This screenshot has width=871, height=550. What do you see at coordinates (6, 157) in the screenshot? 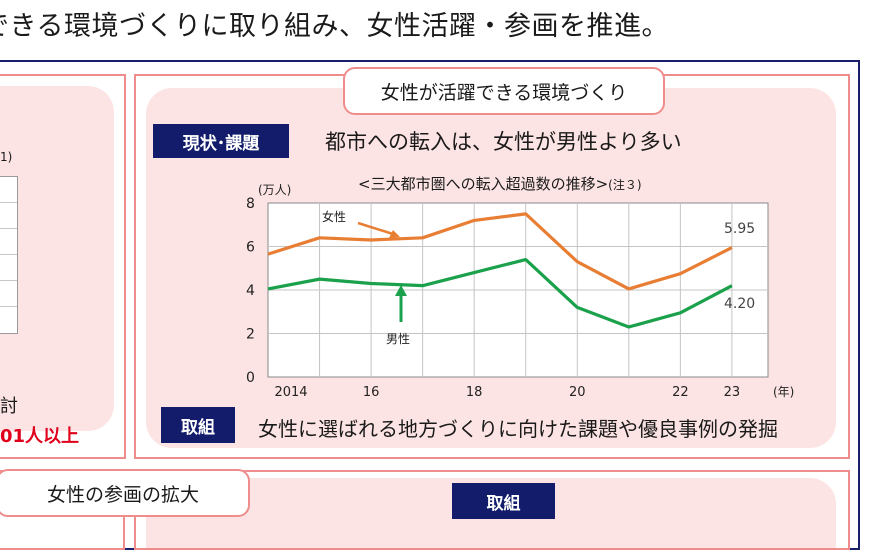
I see `left-note: 1)` at bounding box center [6, 157].